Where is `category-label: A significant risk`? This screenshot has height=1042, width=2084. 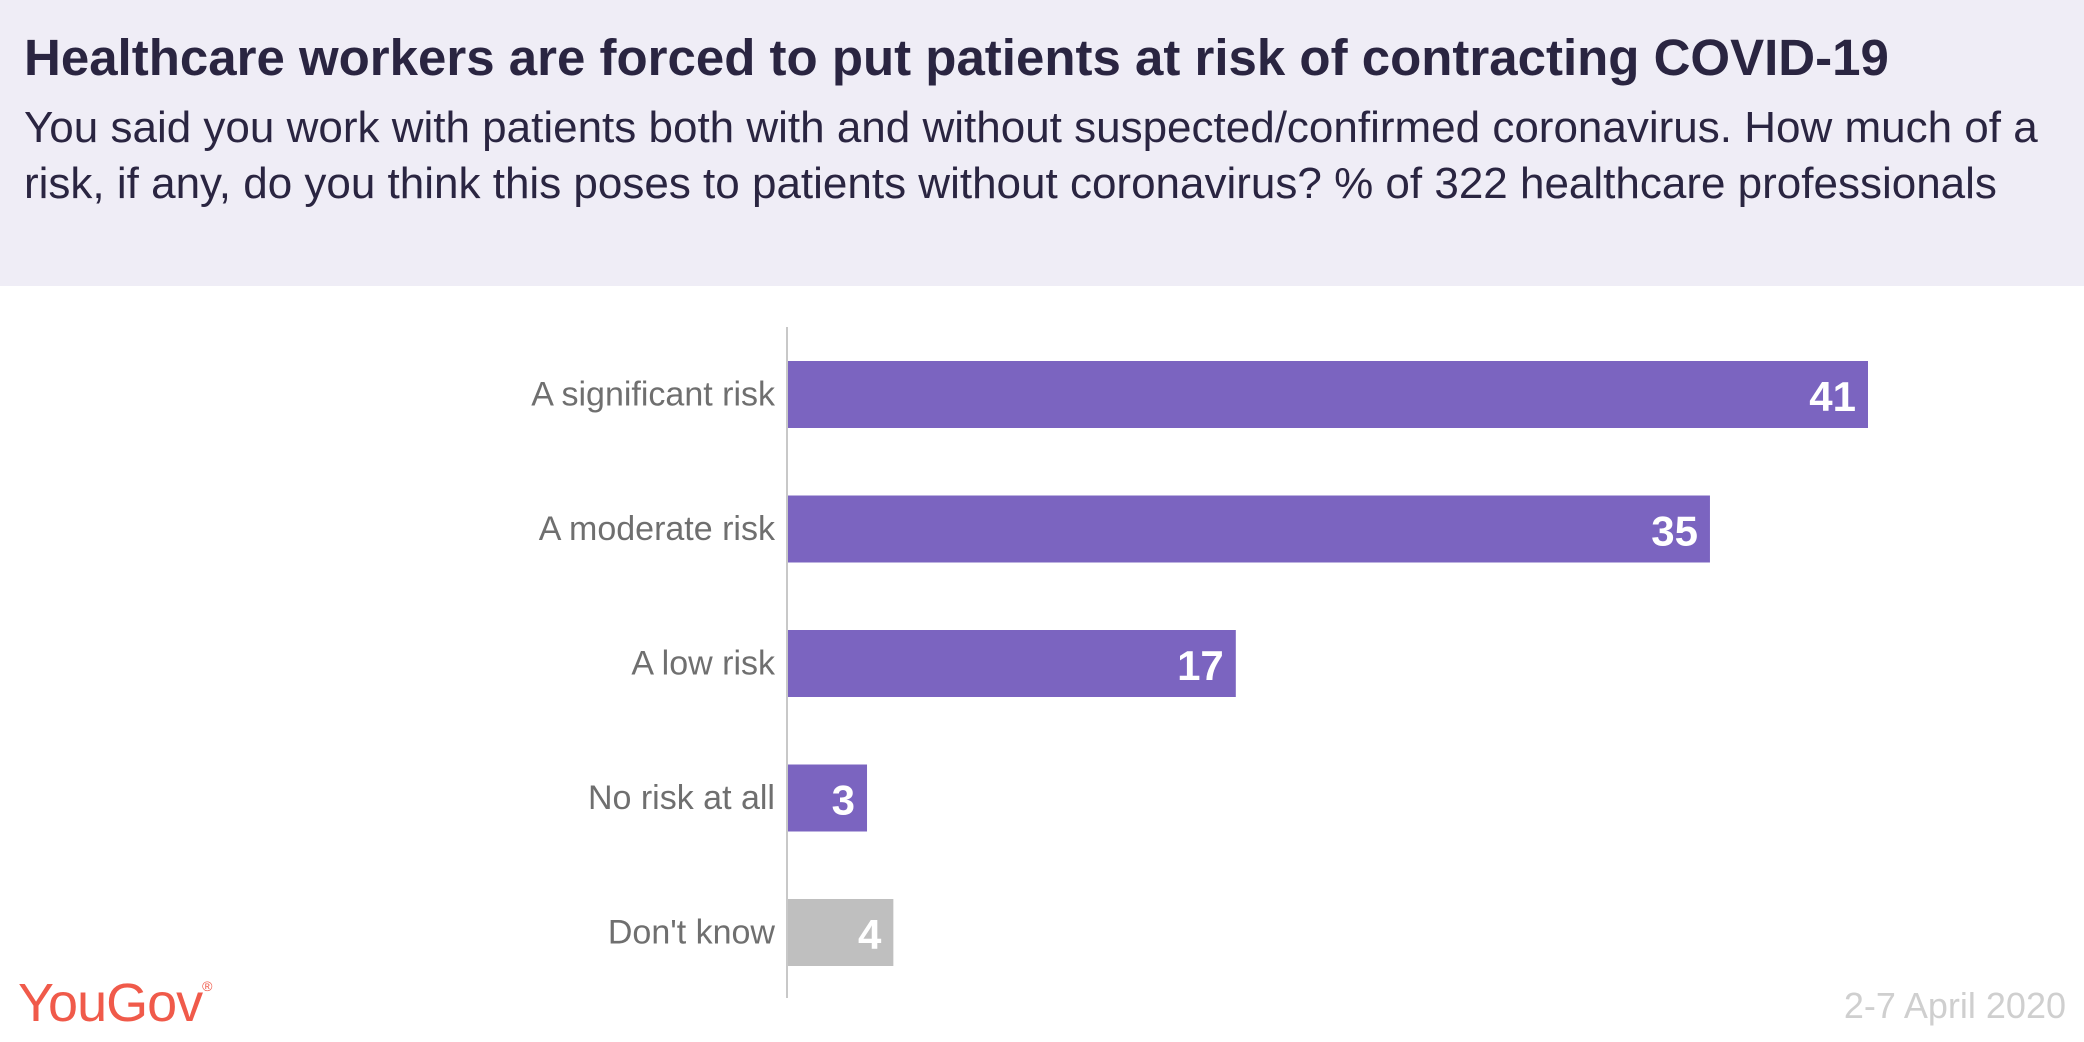 category-label: A significant risk is located at coordinates (653, 395).